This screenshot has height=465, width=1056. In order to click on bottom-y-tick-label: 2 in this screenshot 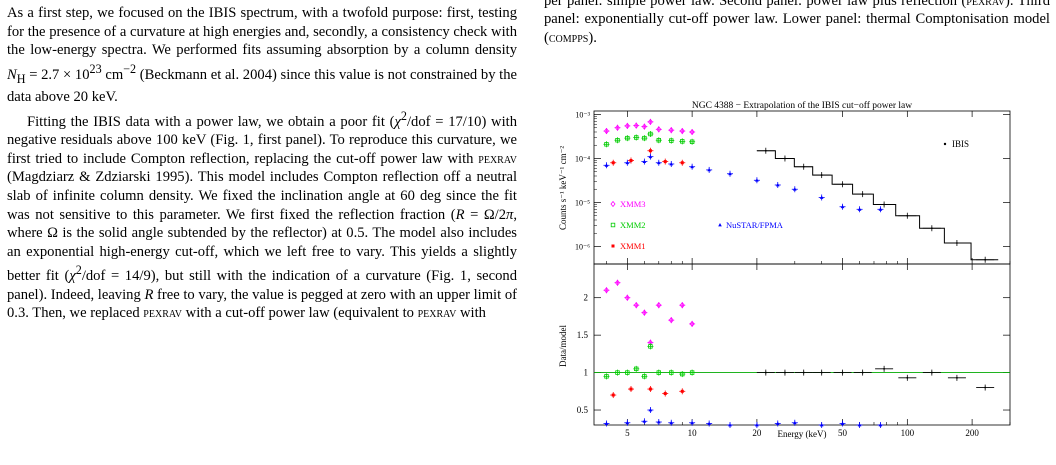, I will do `click(586, 298)`.